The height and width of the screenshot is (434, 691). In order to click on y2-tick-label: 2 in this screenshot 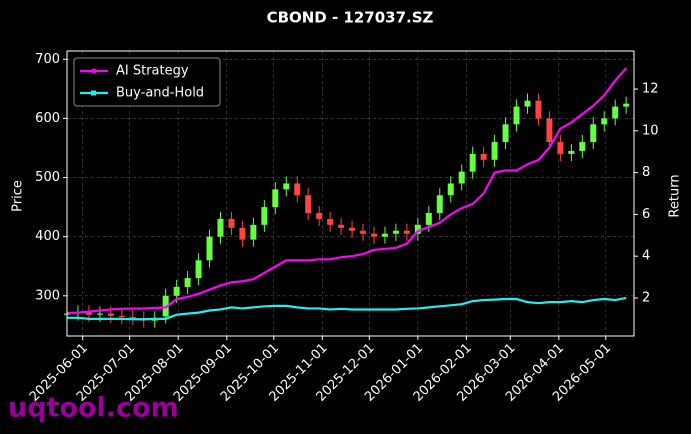, I will do `click(646, 297)`.